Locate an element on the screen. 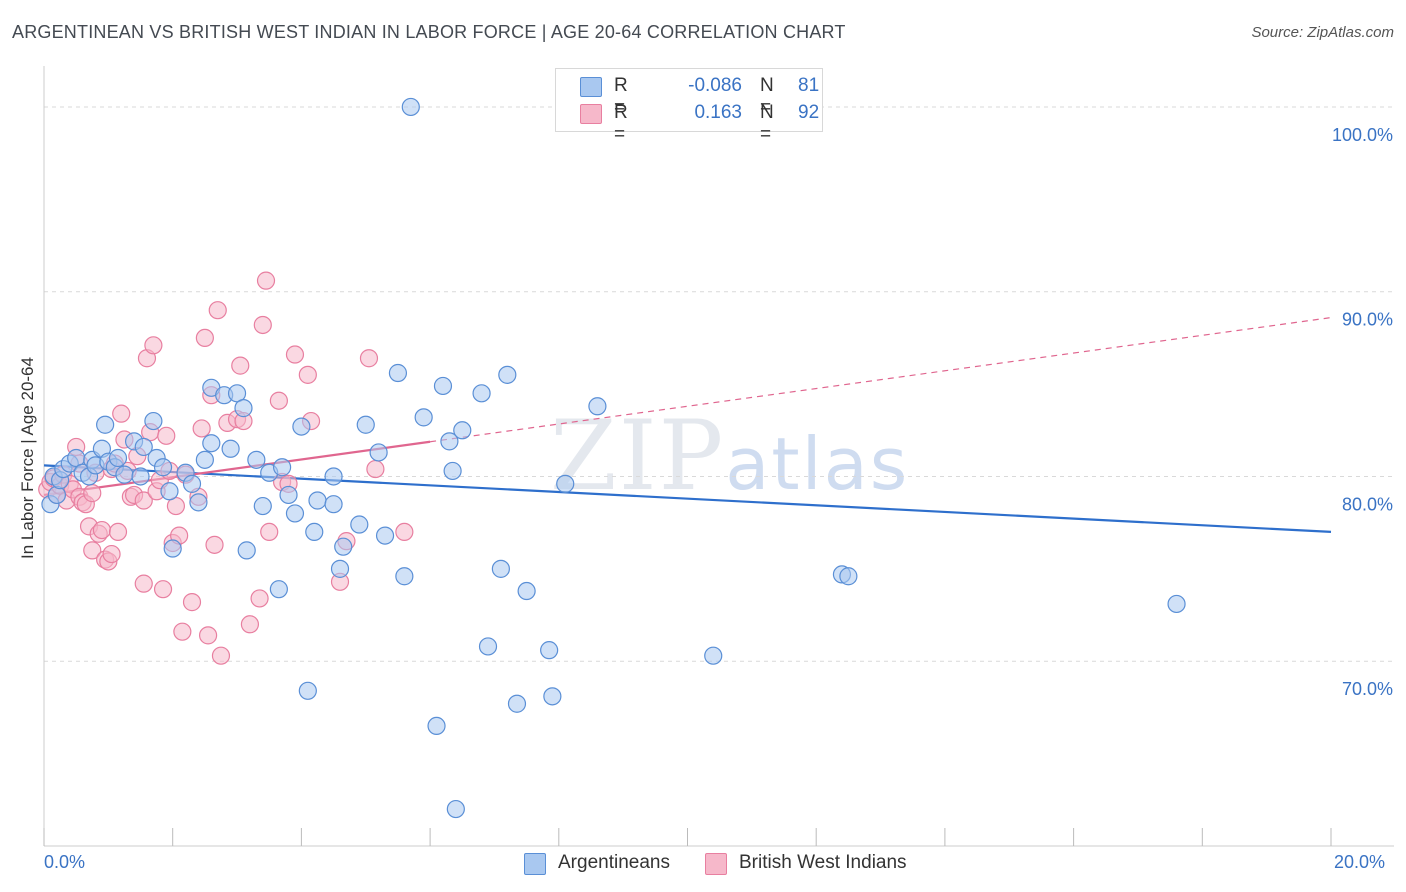 The image size is (1406, 892). y-tick-label: 90.0% is located at coordinates (1367, 320).